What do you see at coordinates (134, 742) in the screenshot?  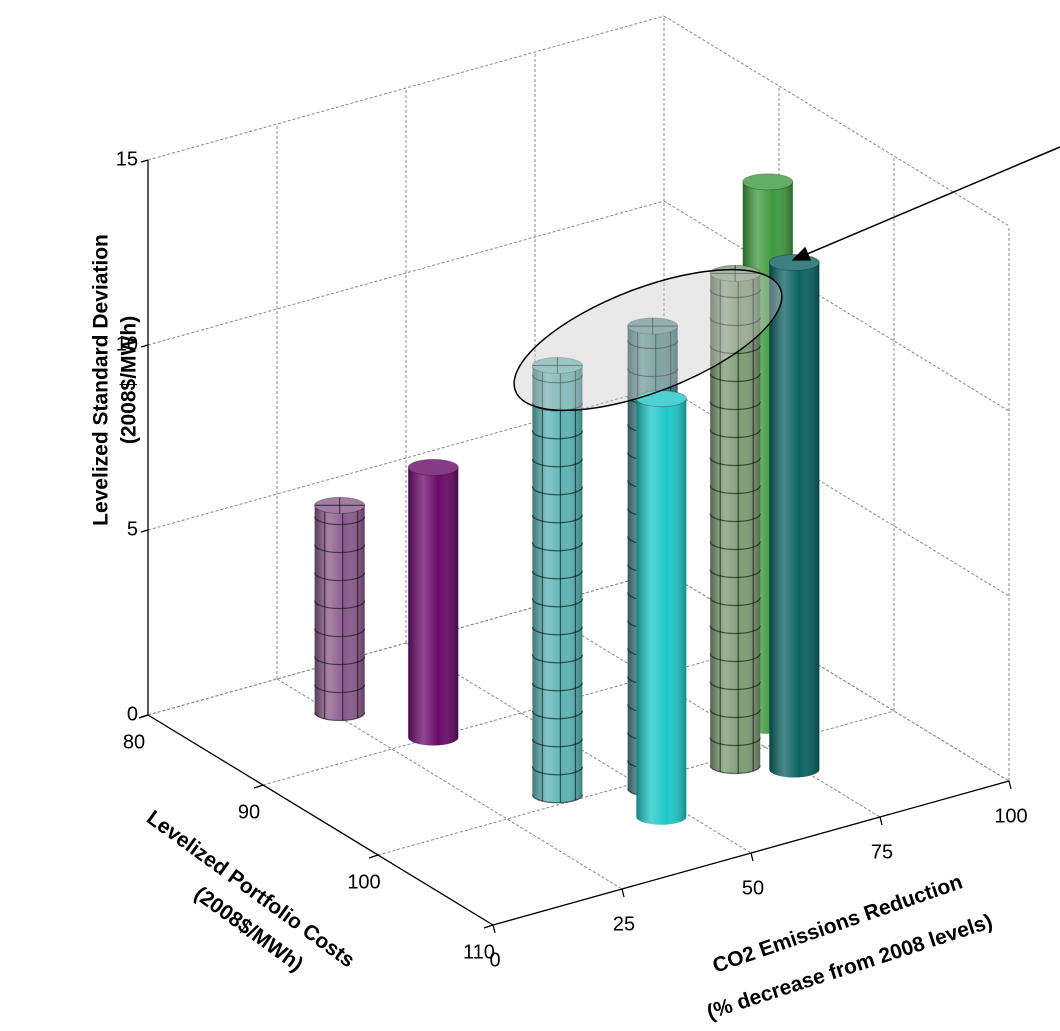 I see `x-tick-label: 80` at bounding box center [134, 742].